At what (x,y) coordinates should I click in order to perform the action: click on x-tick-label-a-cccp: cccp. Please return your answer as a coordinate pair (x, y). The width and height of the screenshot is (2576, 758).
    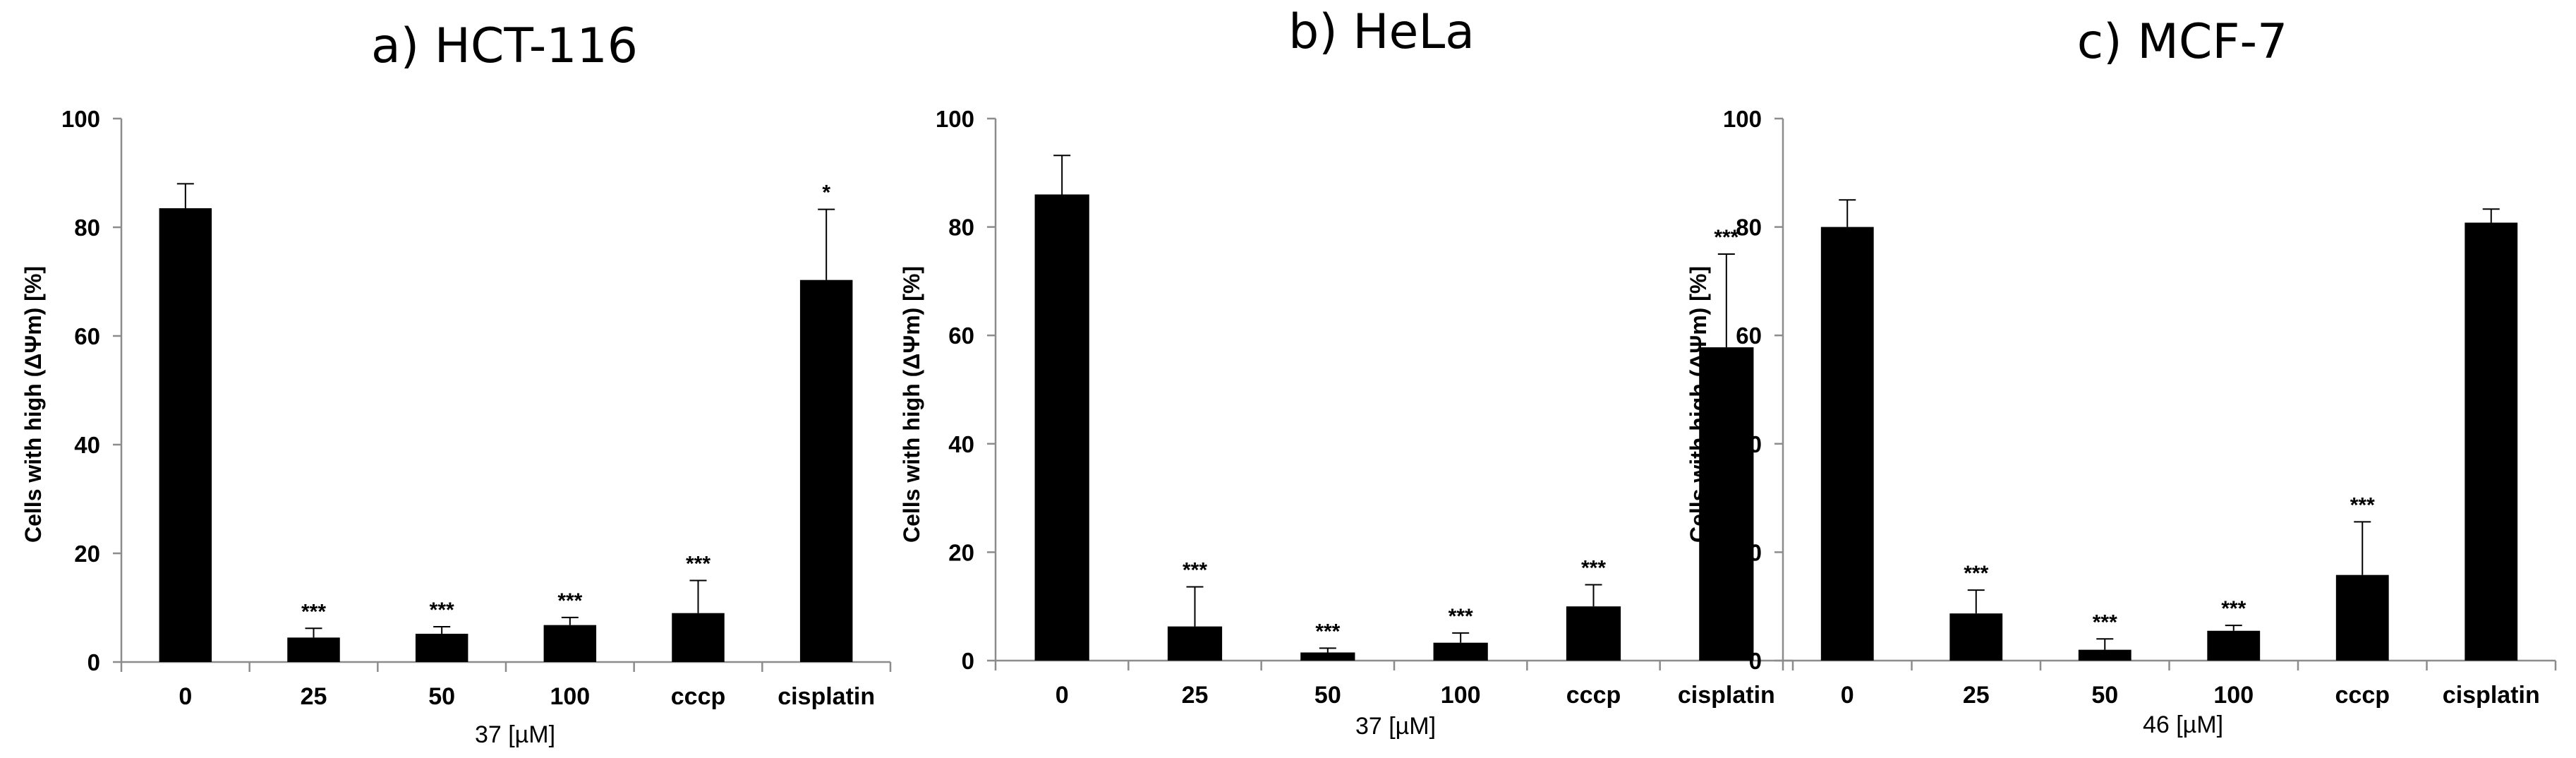
    Looking at the image, I should click on (699, 696).